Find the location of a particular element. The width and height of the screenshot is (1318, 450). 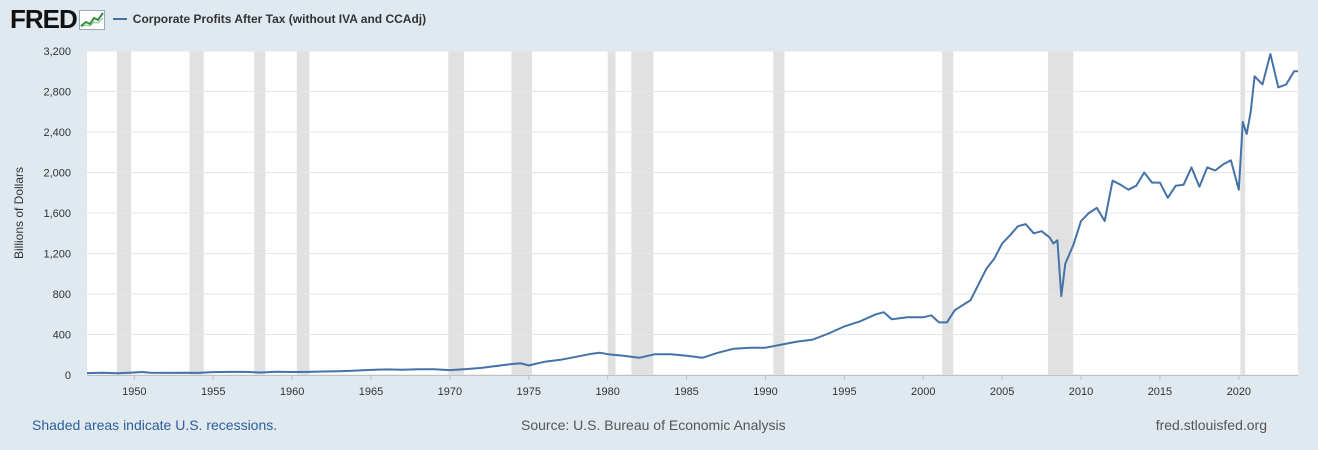

x-tick-label: 1995 is located at coordinates (844, 392).